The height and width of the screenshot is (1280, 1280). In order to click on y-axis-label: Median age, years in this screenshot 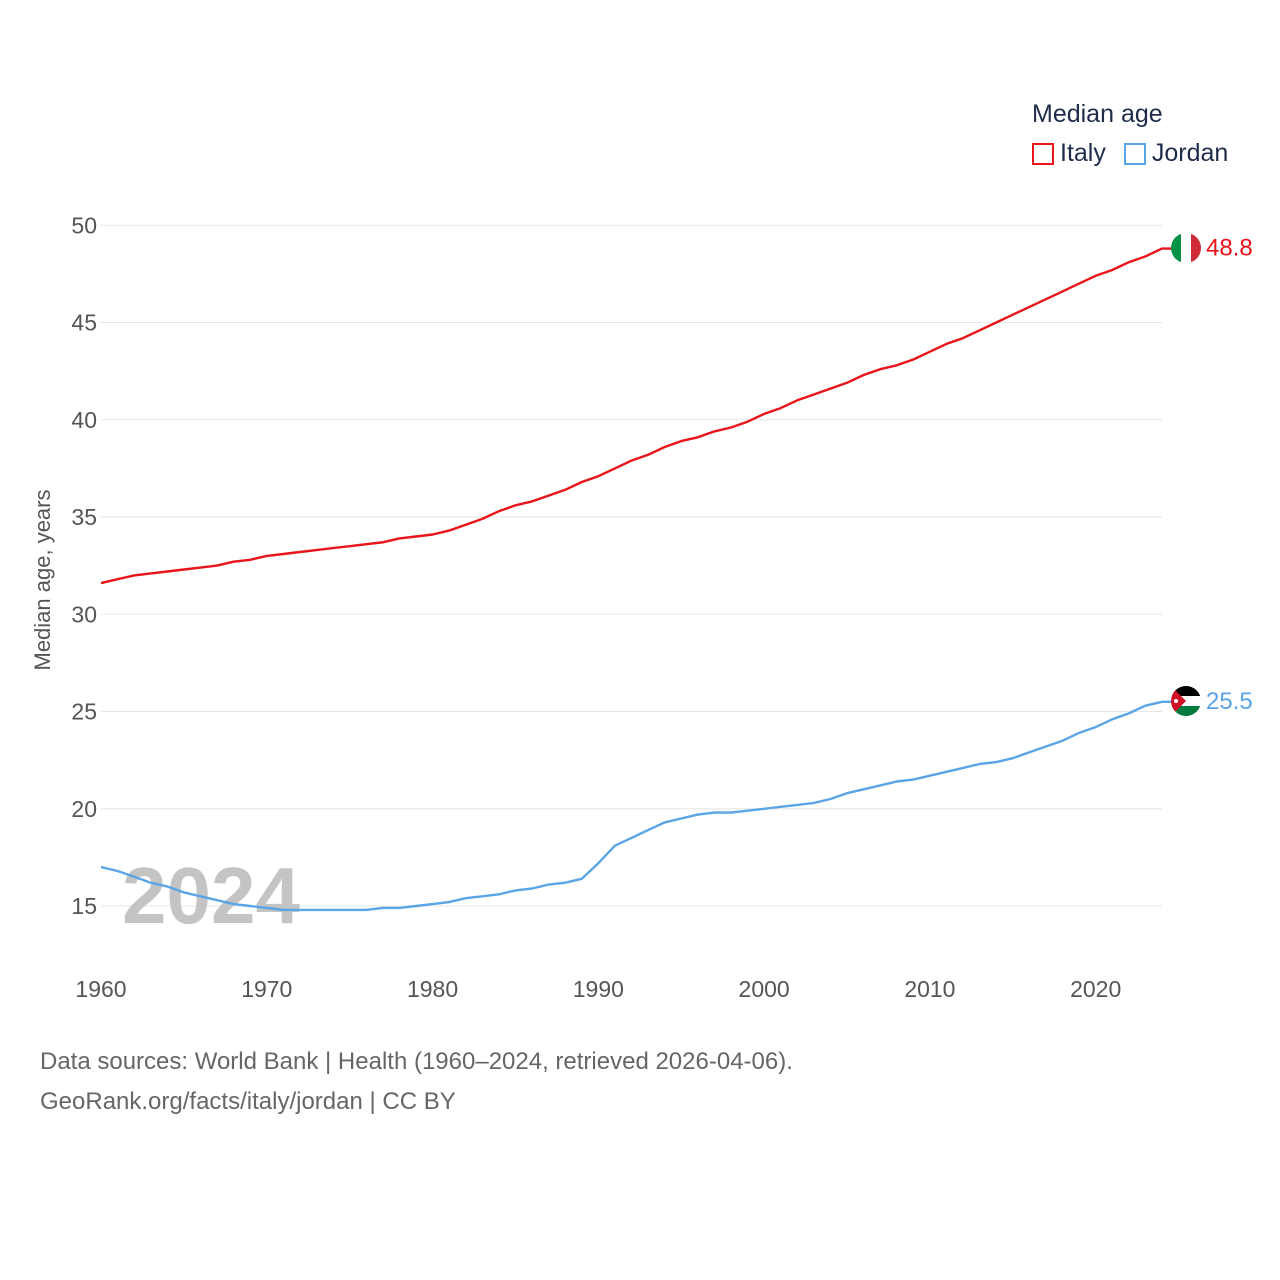, I will do `click(42, 580)`.